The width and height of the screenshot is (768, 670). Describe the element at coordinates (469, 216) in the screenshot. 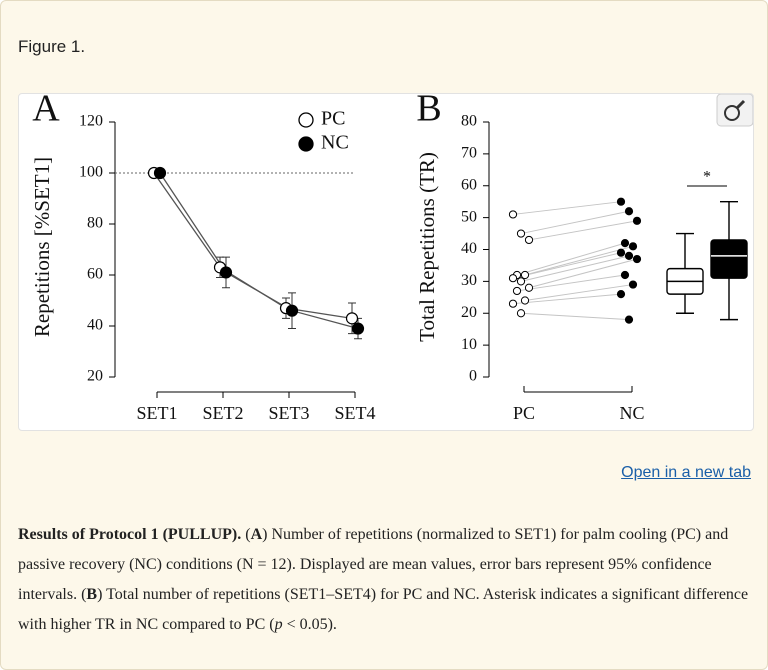

I see `y-tick-label: 50` at that location.